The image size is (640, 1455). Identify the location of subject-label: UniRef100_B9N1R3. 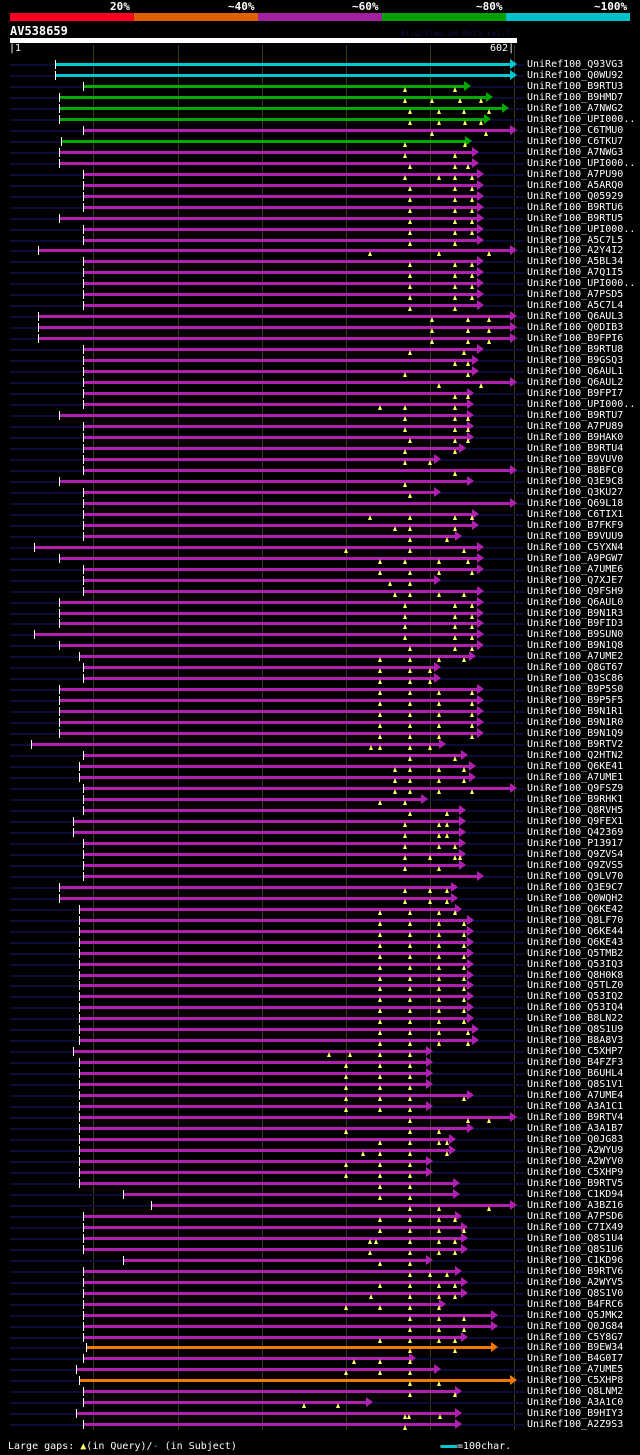
(575, 613).